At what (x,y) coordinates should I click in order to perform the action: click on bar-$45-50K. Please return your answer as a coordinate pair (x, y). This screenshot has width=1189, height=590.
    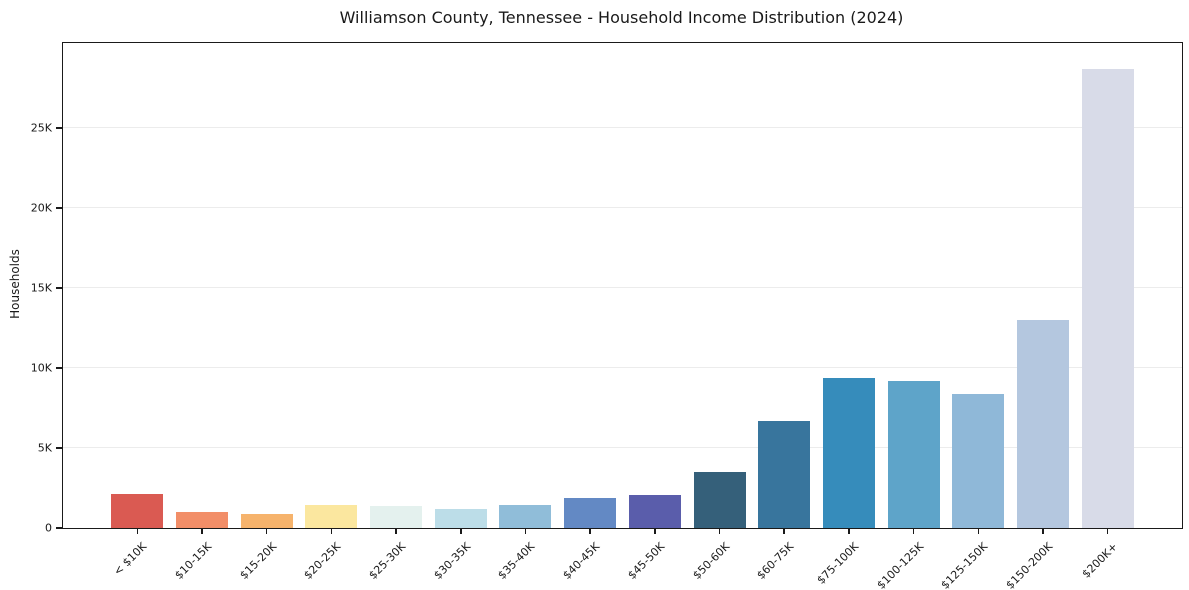
    Looking at the image, I should click on (654, 511).